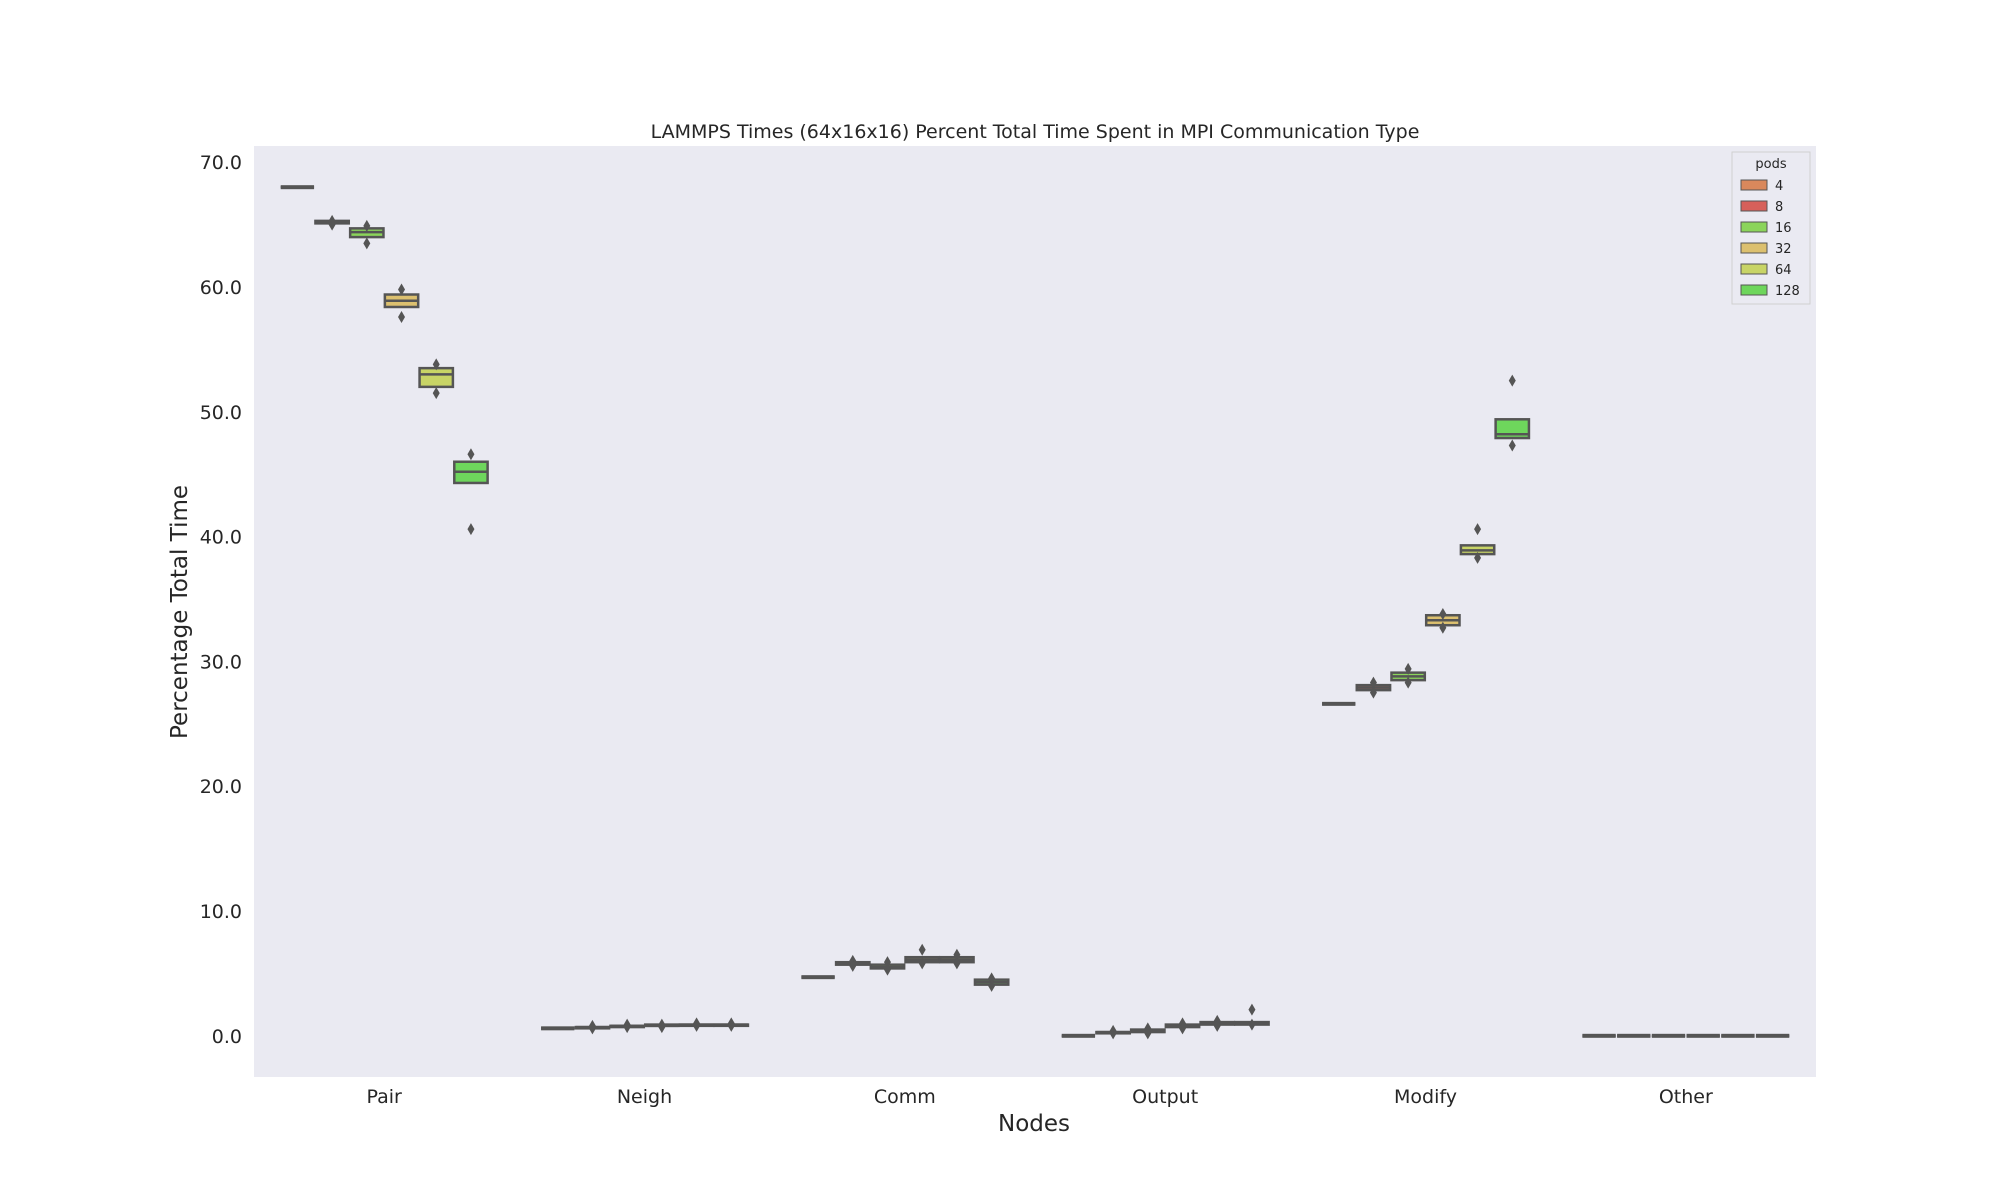 The height and width of the screenshot is (1200, 2000). Describe the element at coordinates (1783, 228) in the screenshot. I see `legend-entry: 16` at that location.